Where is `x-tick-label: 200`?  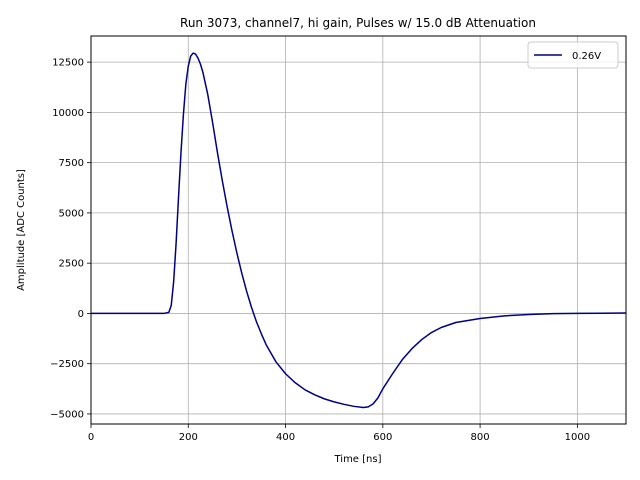 x-tick-label: 200 is located at coordinates (188, 437).